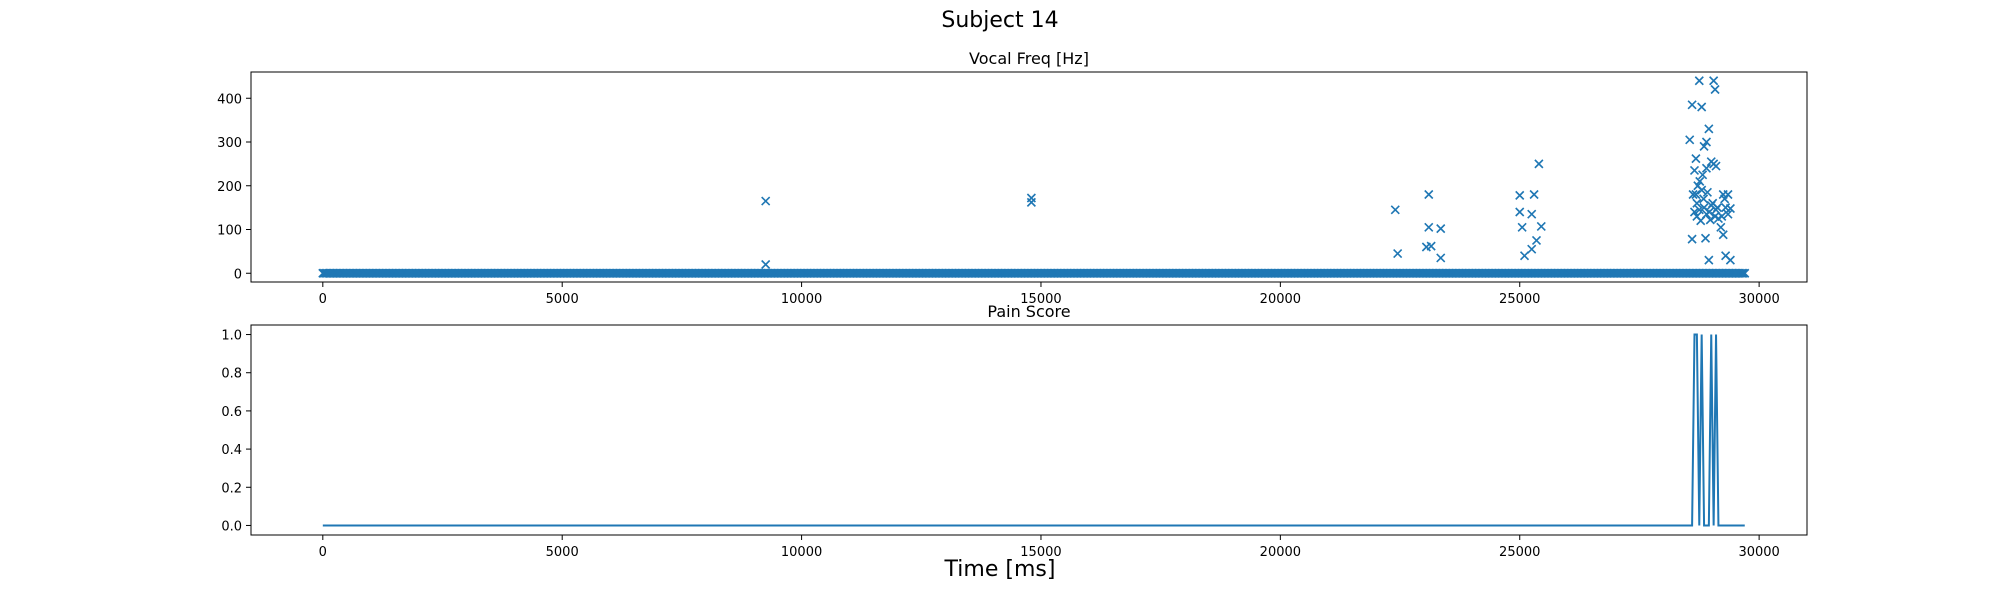 The width and height of the screenshot is (2000, 600). Describe the element at coordinates (323, 299) in the screenshot. I see `vocal-freq-x-tick-label: 0` at that location.